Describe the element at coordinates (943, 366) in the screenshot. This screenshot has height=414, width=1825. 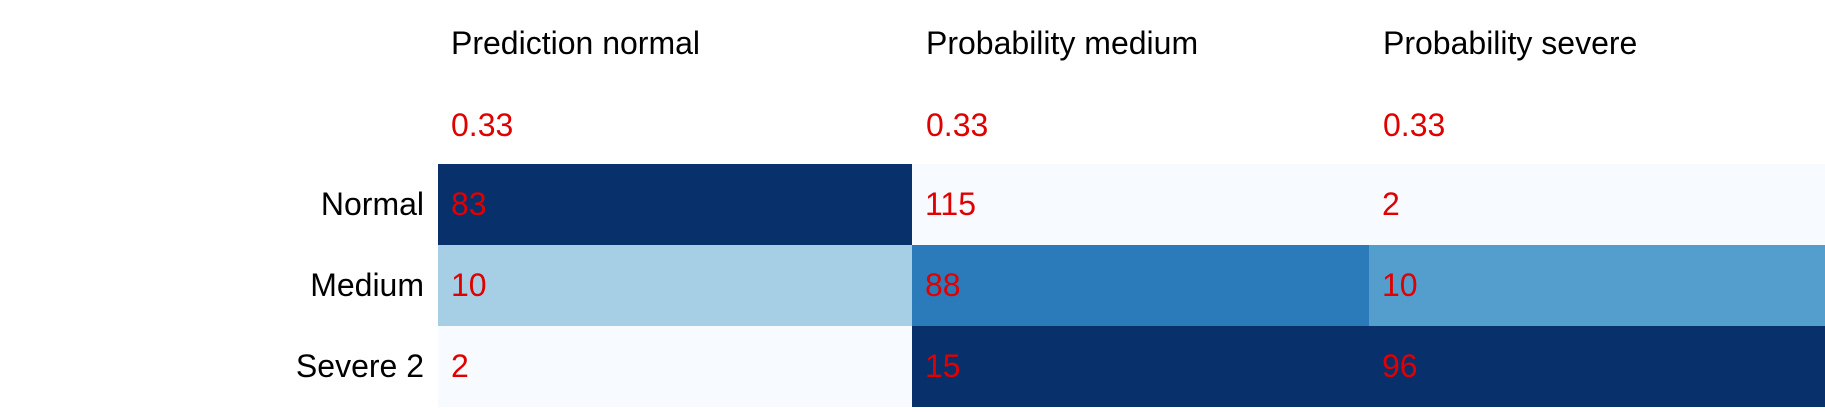
I see `cell-value-label: 15` at that location.